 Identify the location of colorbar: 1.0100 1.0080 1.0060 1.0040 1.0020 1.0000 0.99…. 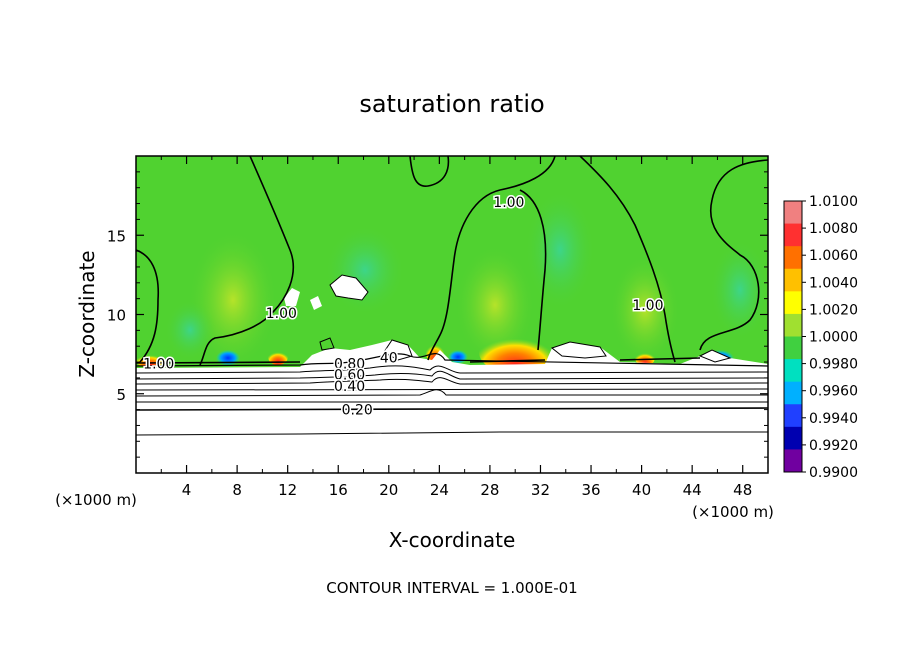
(820, 337).